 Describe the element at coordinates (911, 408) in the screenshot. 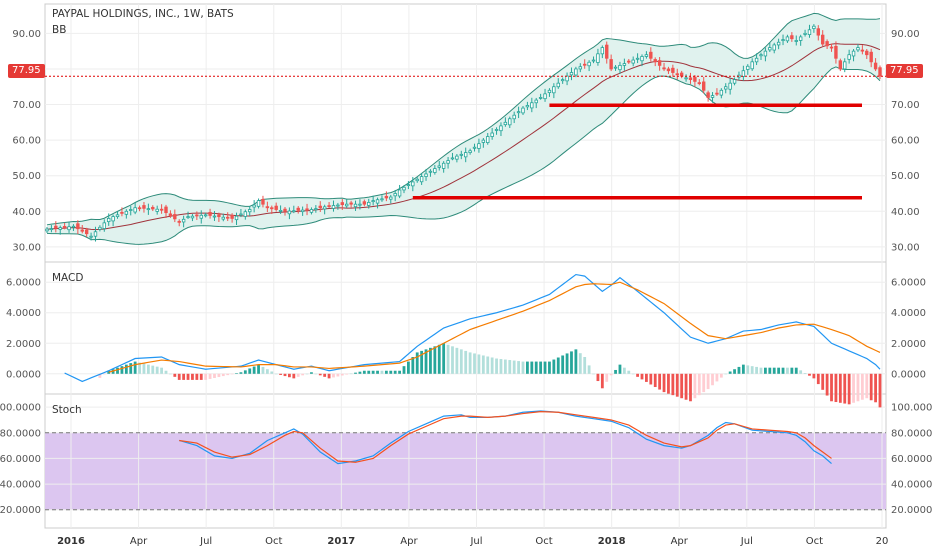

I see `stoch-ytick-right: 100.0000` at that location.